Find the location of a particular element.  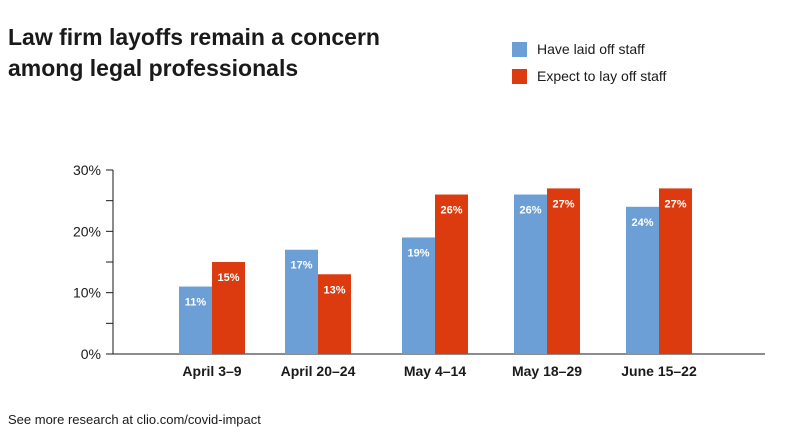

legend-item-laid-off: Have laid off staff is located at coordinates (589, 49).